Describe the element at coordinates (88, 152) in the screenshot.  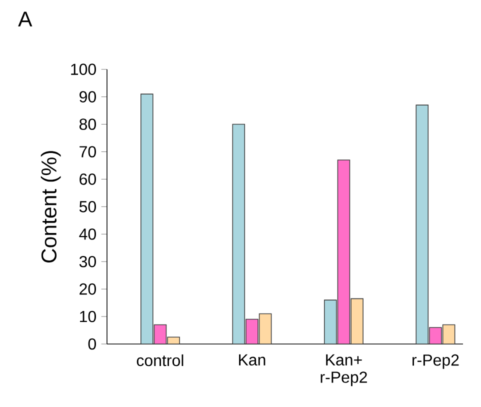
I see `y-tick-label: 70` at that location.